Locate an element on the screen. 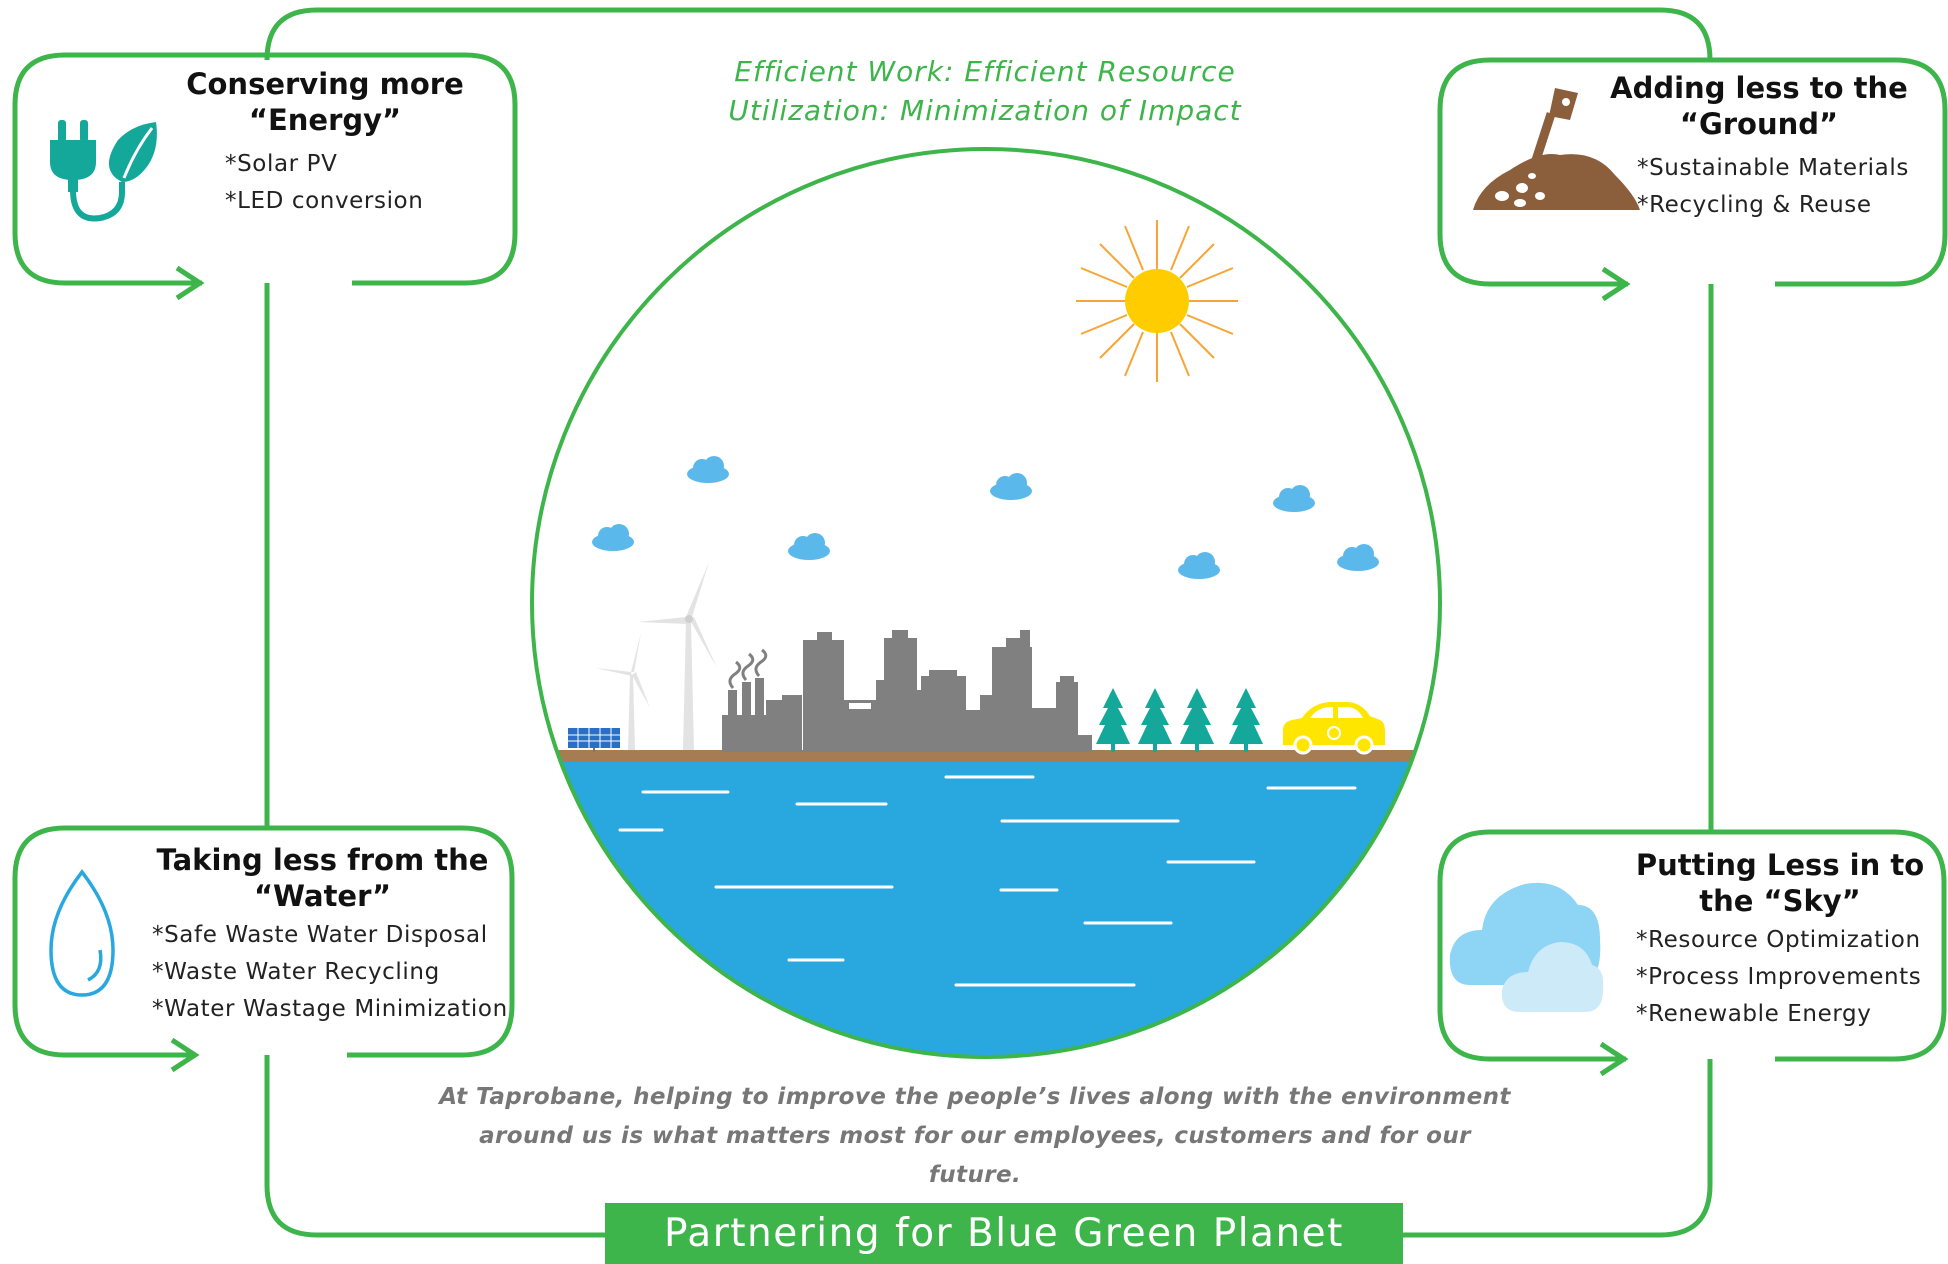  list-item: *Safe Waste Water Disposal is located at coordinates (320, 935).